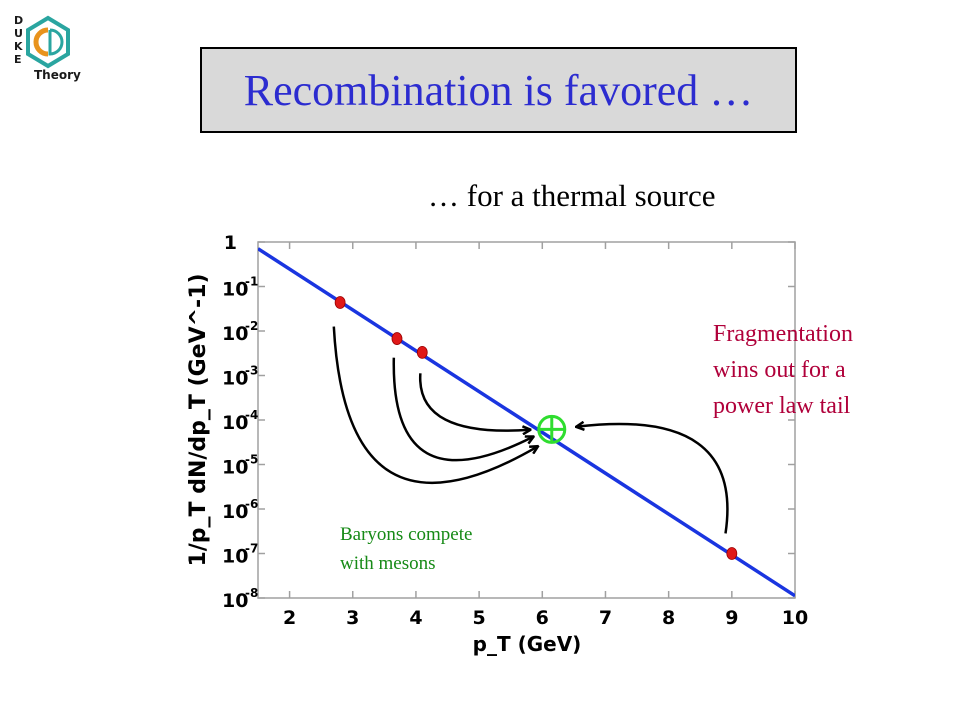 The image size is (960, 720). What do you see at coordinates (251, 371) in the screenshot?
I see `y-tick-exponent: -3` at bounding box center [251, 371].